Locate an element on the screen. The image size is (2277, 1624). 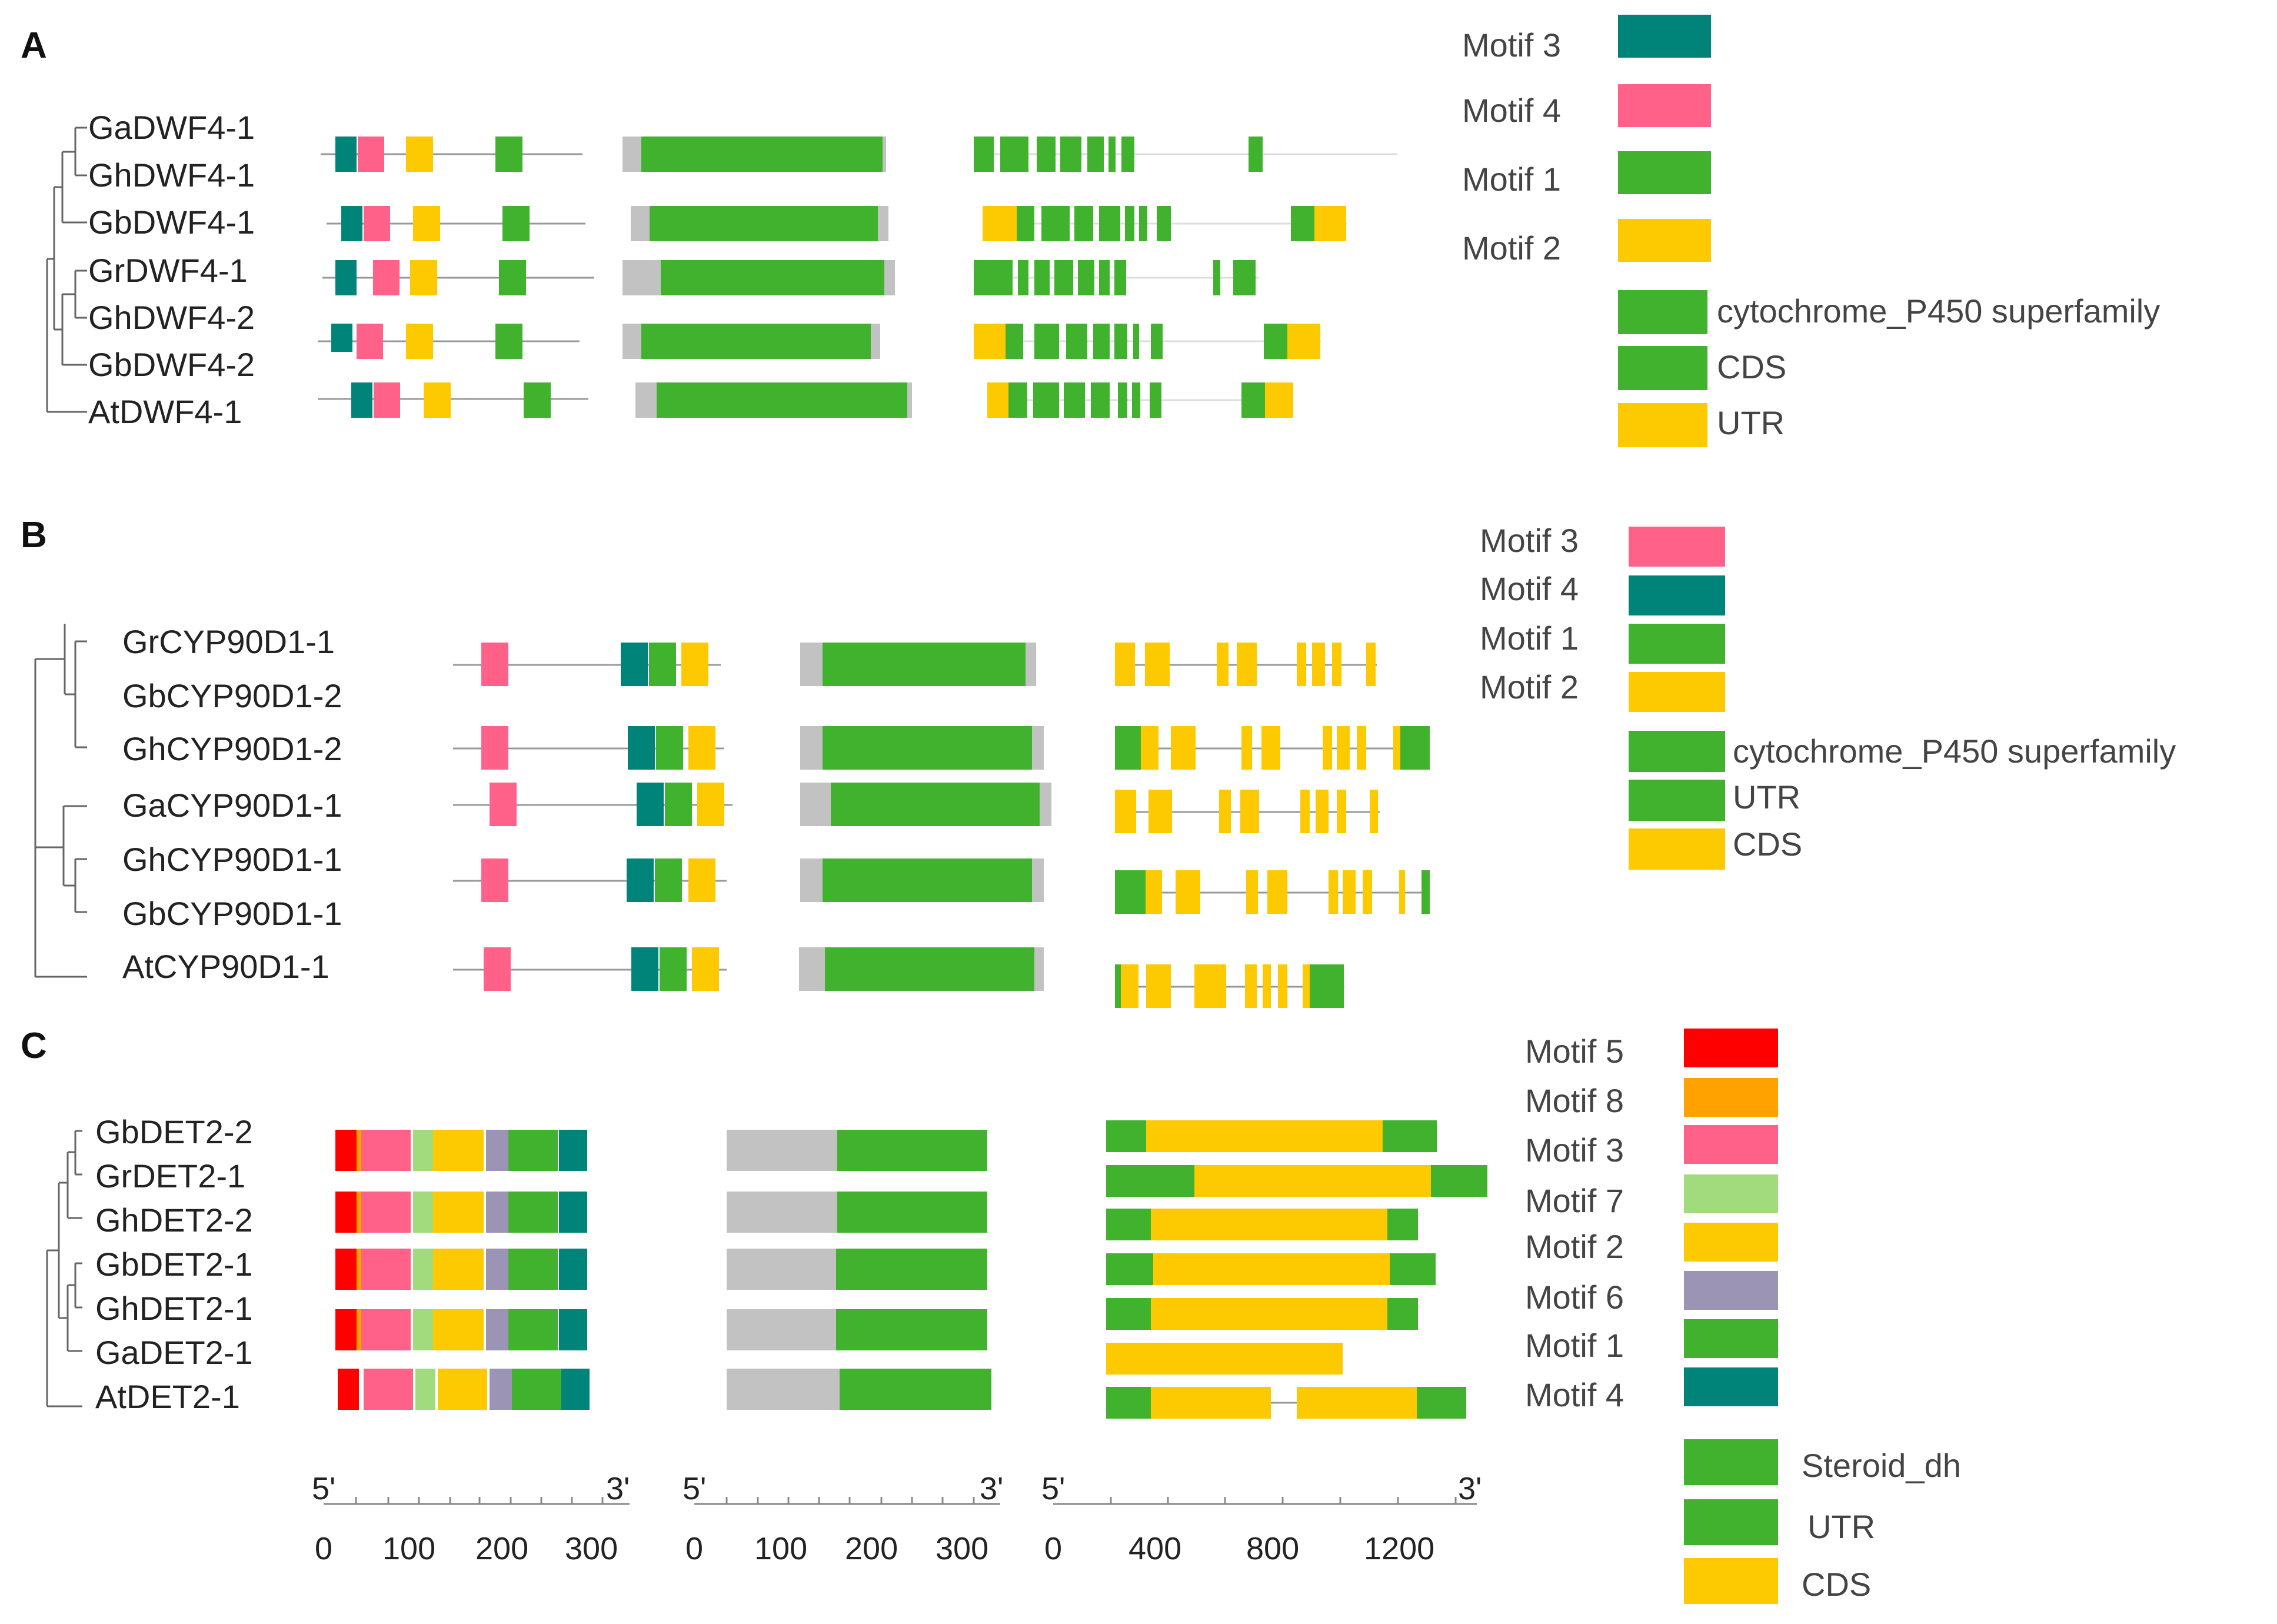
gene-label: GhDWF4-2 is located at coordinates (171, 317).